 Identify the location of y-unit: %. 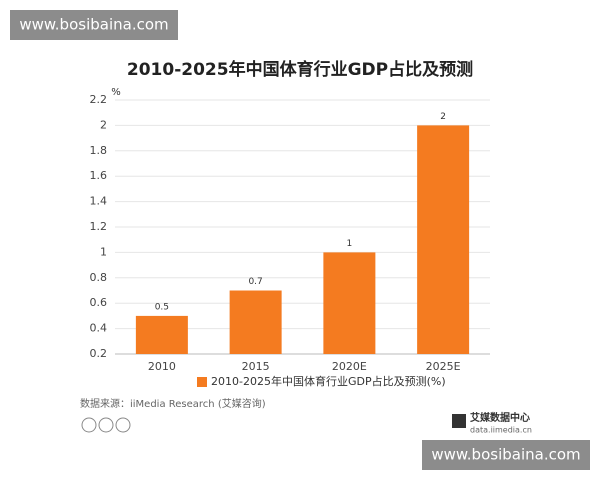
(116, 92).